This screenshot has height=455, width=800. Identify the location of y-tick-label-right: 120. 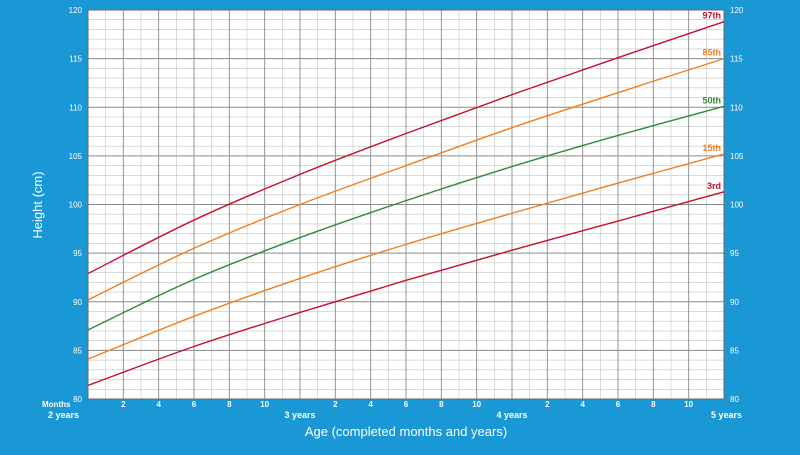
(737, 10).